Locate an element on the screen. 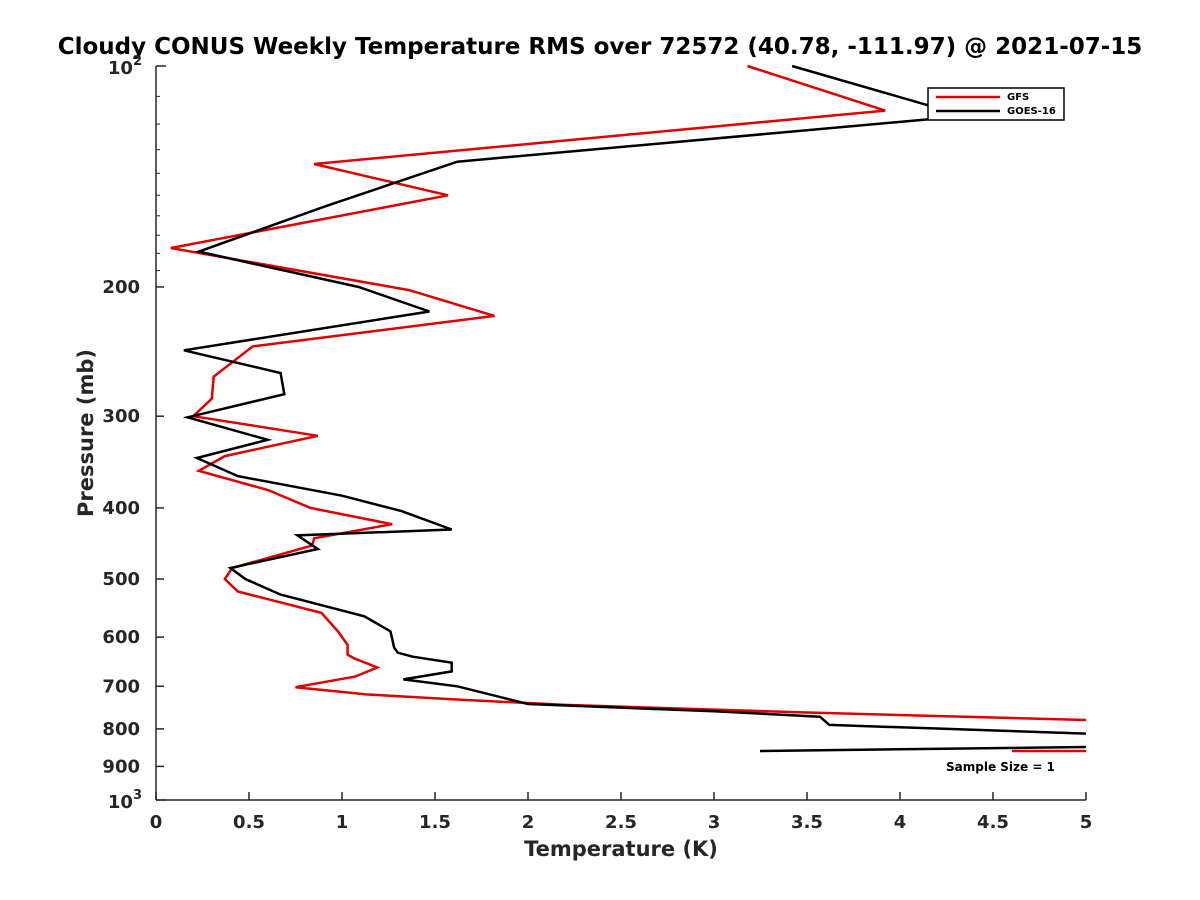 This screenshot has width=1200, height=900. legend-goes16-label: GOES-16 is located at coordinates (1031, 111).